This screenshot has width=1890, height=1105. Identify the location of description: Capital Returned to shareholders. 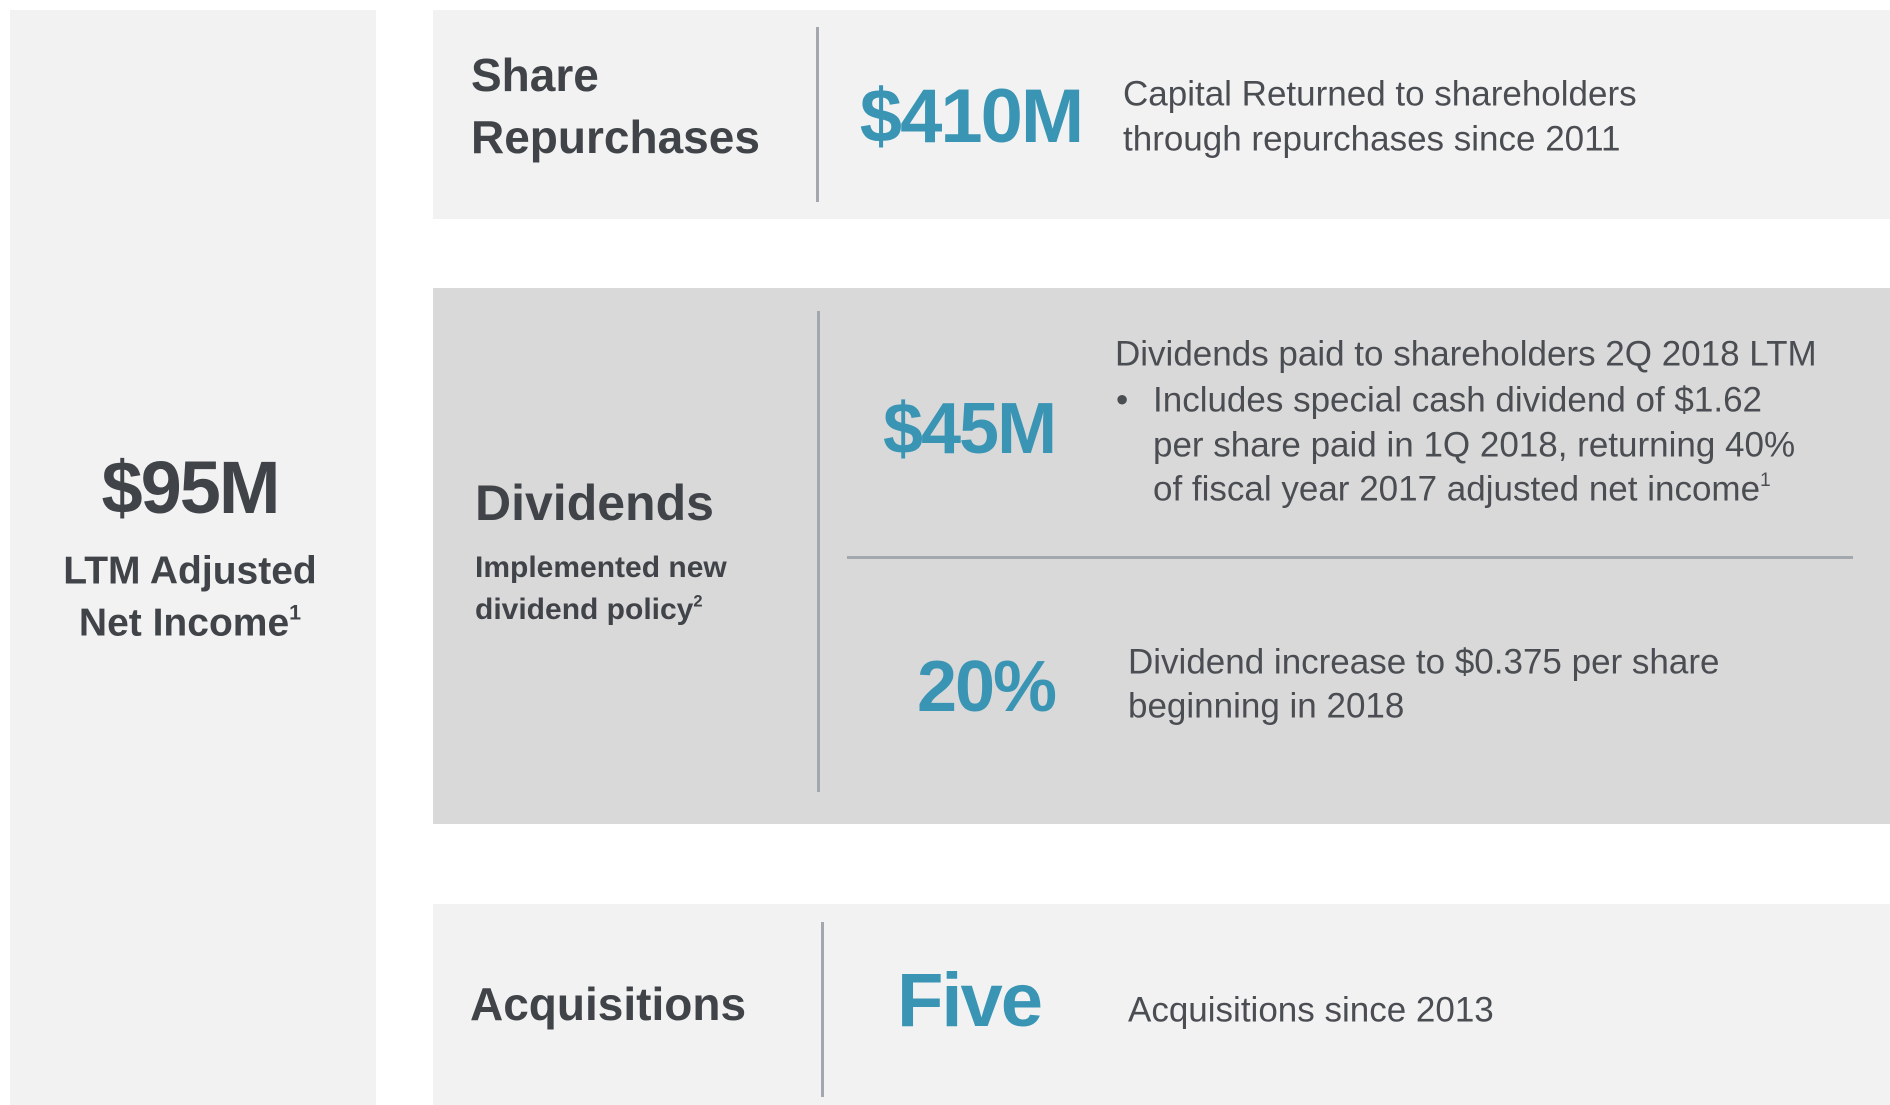
(1380, 94).